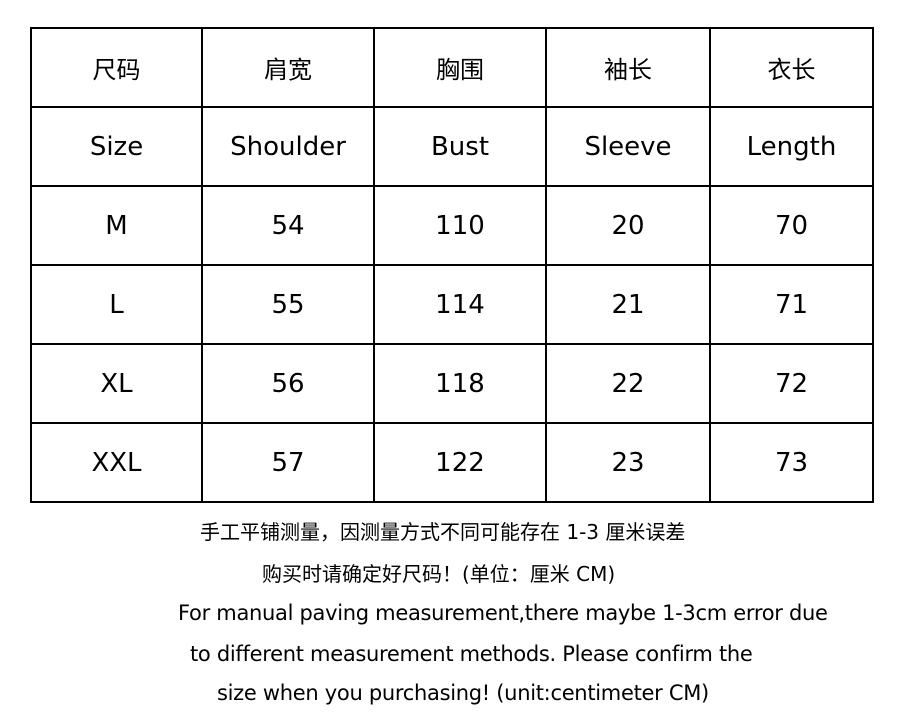 The width and height of the screenshot is (900, 722). What do you see at coordinates (791, 146) in the screenshot?
I see `header-cell: Length` at bounding box center [791, 146].